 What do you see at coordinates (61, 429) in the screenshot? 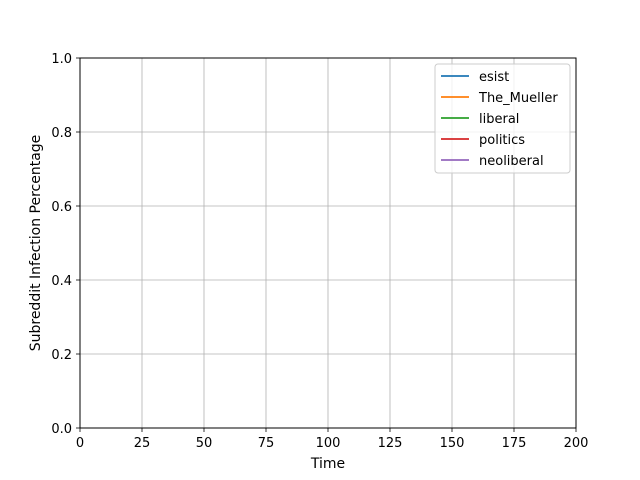
I see `y-tick-label: 0.0` at bounding box center [61, 429].